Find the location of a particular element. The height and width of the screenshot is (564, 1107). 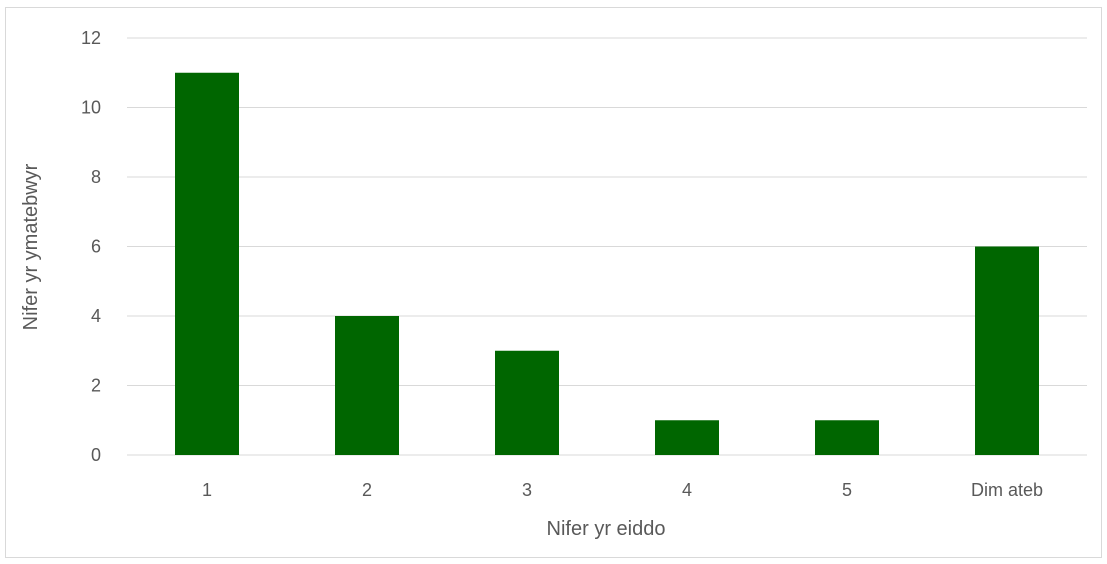

y-tick-labels: 0 2 4 6 8 10 12 is located at coordinates (91, 246).